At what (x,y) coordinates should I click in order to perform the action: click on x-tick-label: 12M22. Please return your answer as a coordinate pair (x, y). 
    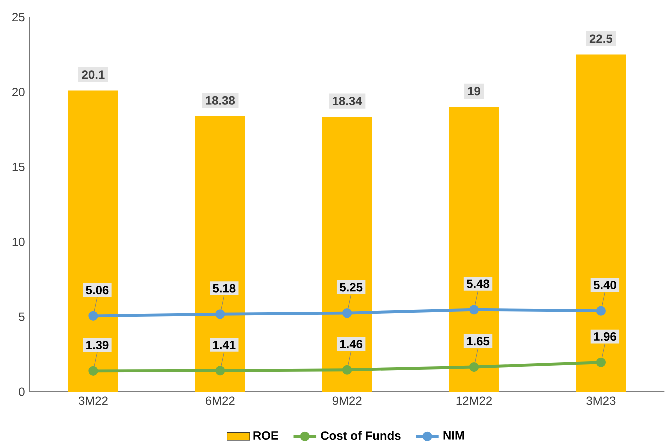
    Looking at the image, I should click on (474, 400).